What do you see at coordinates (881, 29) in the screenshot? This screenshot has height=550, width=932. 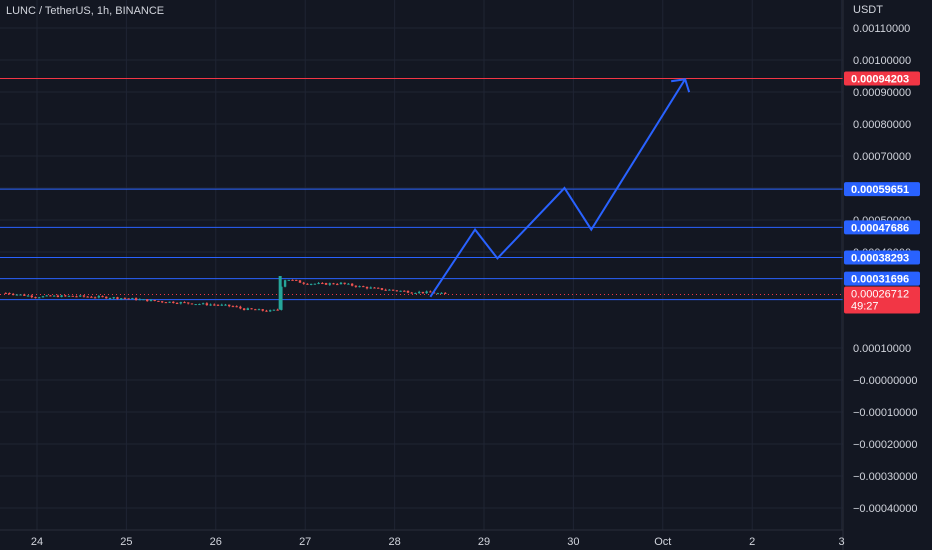 I see `price-tick-label: 0.00110000` at bounding box center [881, 29].